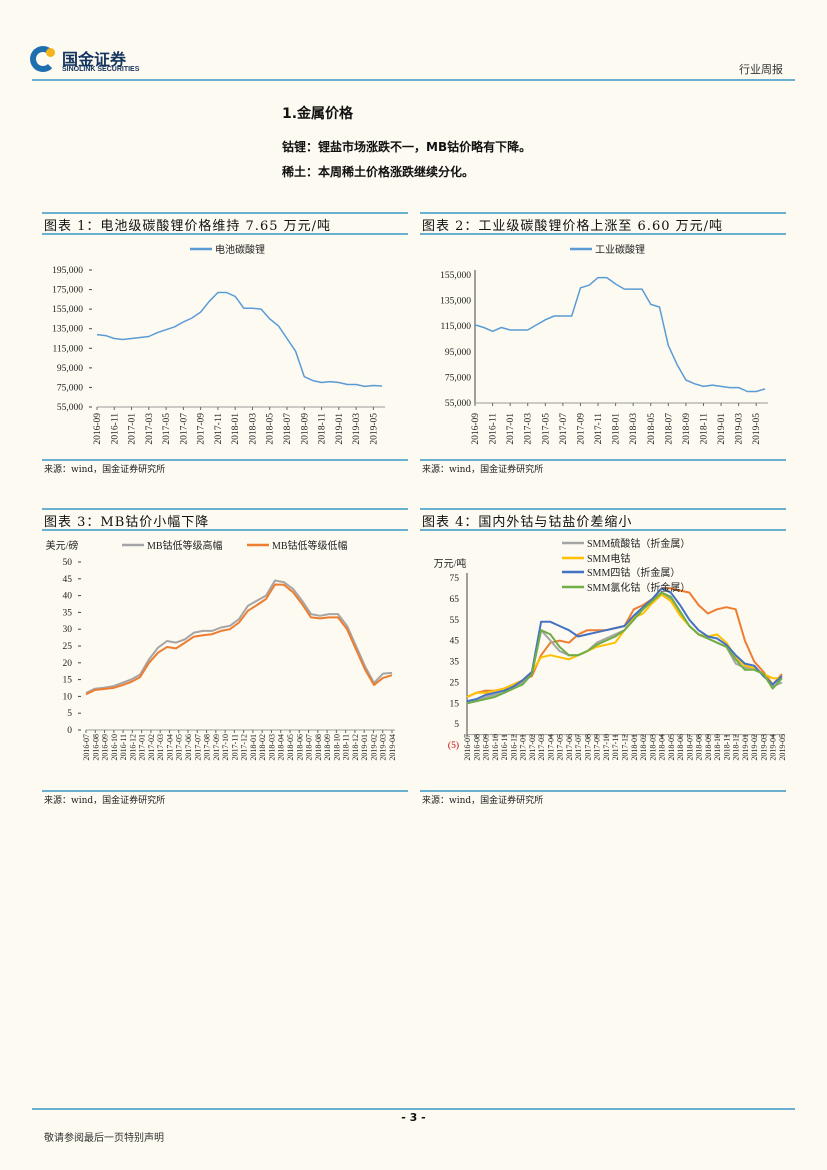 Image resolution: width=827 pixels, height=1170 pixels. What do you see at coordinates (495, 747) in the screenshot?
I see `x-tick-label: 2016-10` at bounding box center [495, 747].